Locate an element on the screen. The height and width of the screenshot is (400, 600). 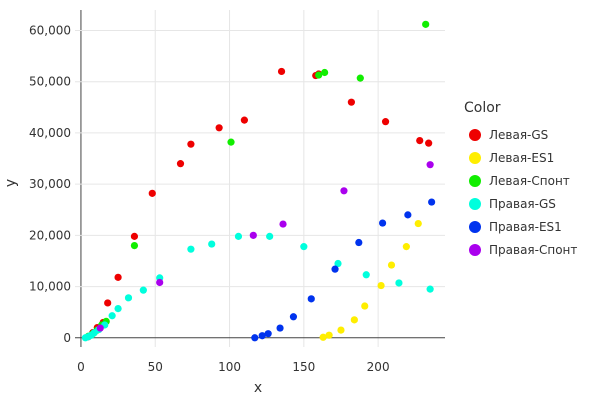
y-tick-label: 20,000 is located at coordinates (50, 235).